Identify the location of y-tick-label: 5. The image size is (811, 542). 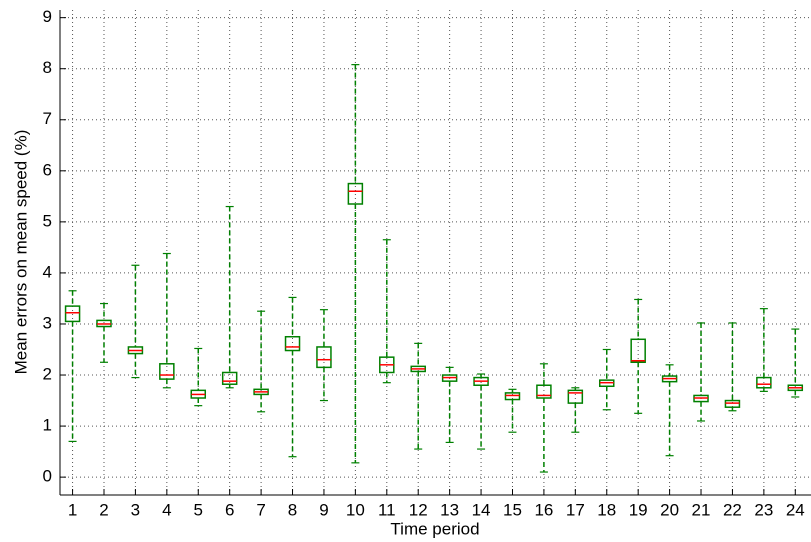
(47, 220).